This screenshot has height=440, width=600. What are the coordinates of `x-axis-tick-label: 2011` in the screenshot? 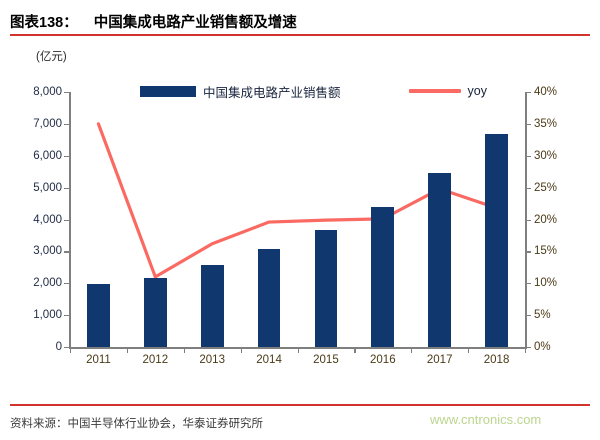 It's located at (98, 360).